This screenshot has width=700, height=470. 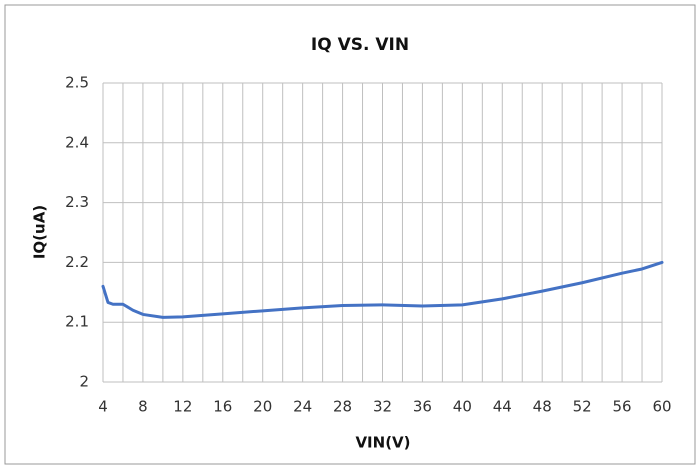 What do you see at coordinates (360, 45) in the screenshot?
I see `chart-title: IQ VS. VIN` at bounding box center [360, 45].